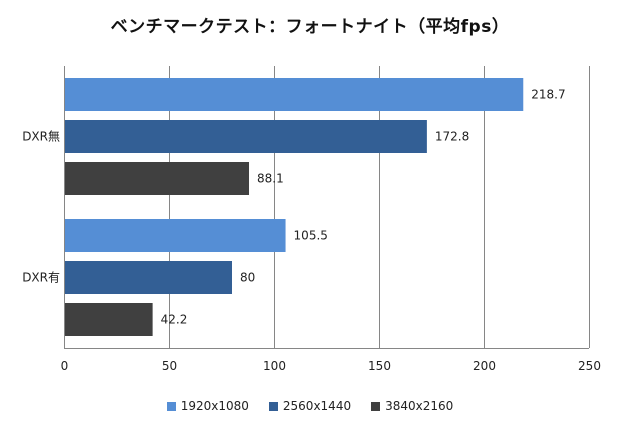 The width and height of the screenshot is (620, 430). What do you see at coordinates (169, 366) in the screenshot?
I see `x-tick-label-50: 50` at bounding box center [169, 366].